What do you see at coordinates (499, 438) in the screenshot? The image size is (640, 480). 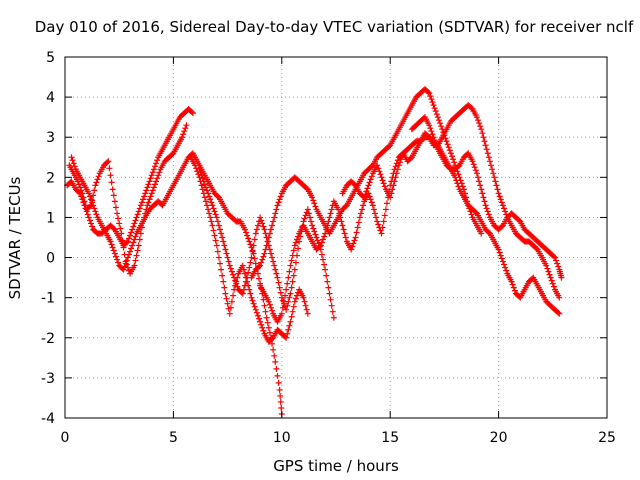 I see `x-tick-label: 20` at bounding box center [499, 438].